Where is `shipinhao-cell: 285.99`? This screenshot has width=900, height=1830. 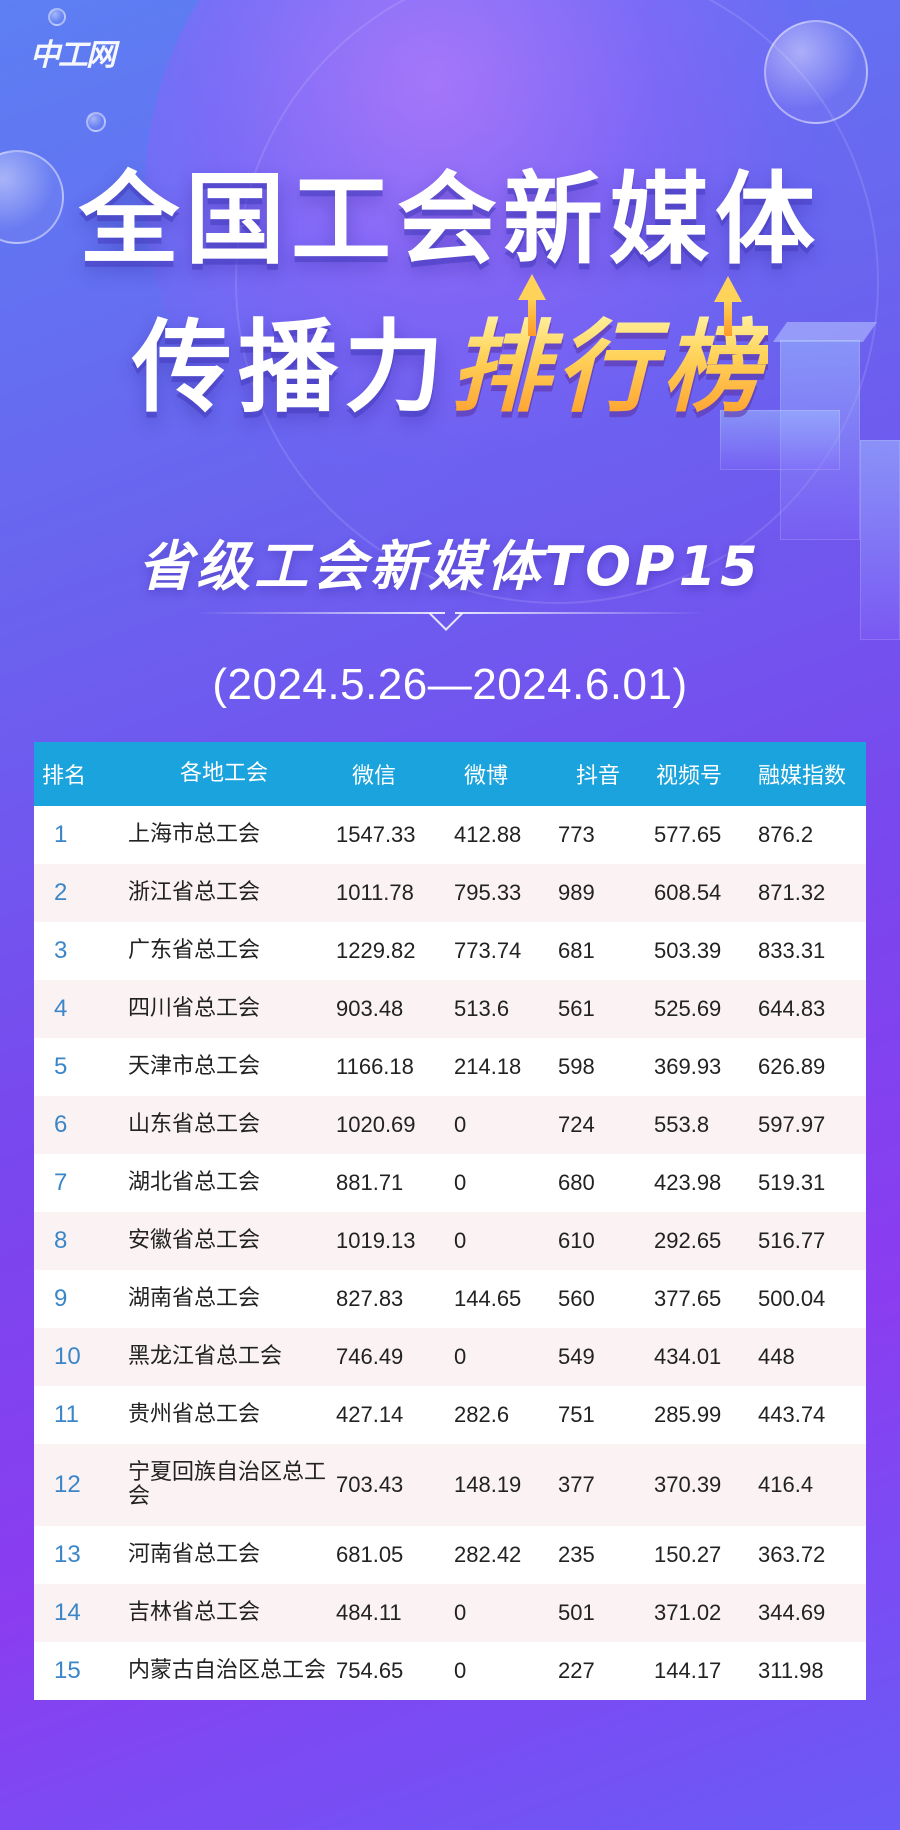 shipinhao-cell: 285.99 is located at coordinates (688, 1414).